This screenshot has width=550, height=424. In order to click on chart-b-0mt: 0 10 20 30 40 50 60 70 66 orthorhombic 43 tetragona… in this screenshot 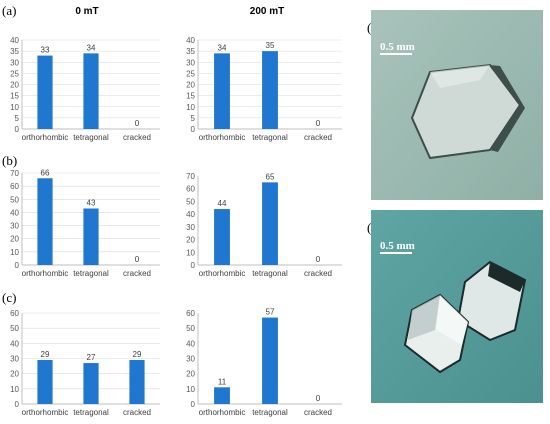, I will do `click(85, 223)`.